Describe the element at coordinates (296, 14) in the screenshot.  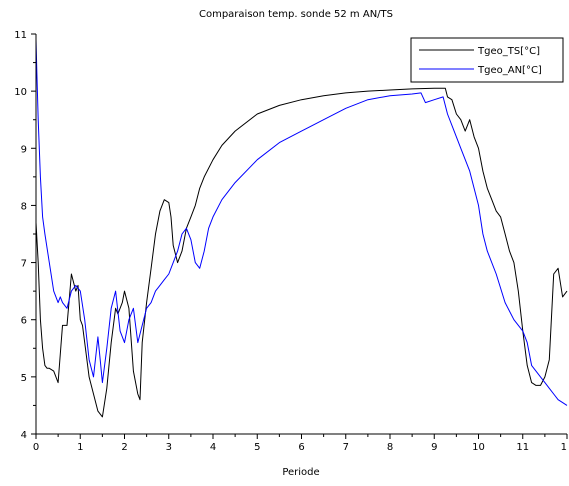
I see `chart-title: Comparaison temp. sonde 52 m AN/TS` at that location.